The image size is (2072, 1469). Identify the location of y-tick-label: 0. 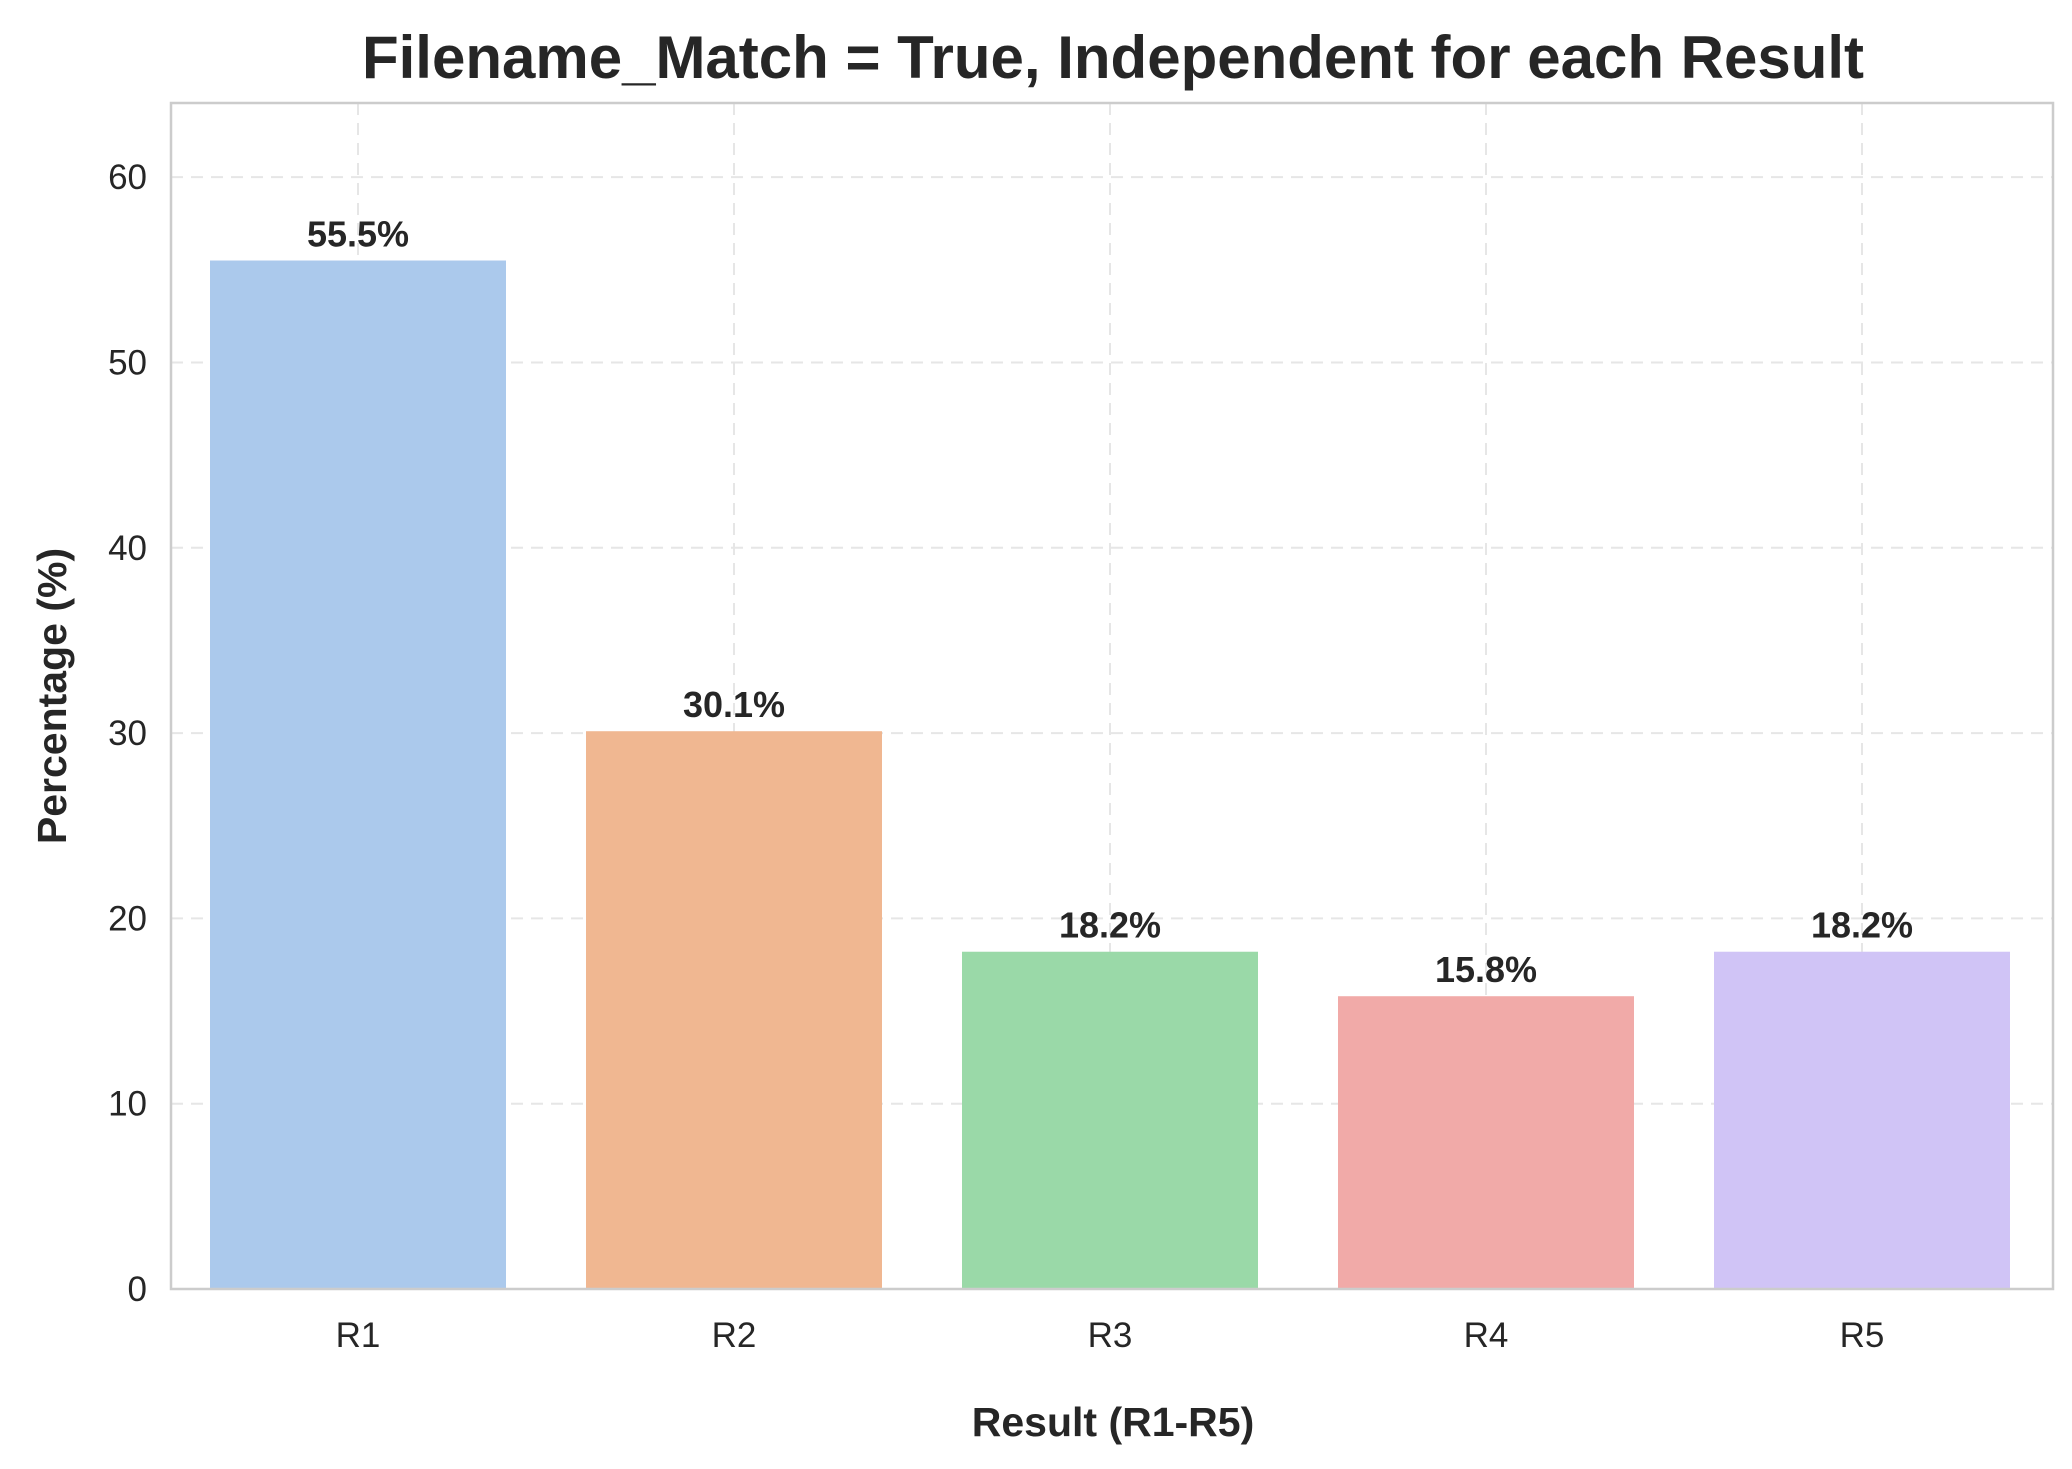
(137, 1289).